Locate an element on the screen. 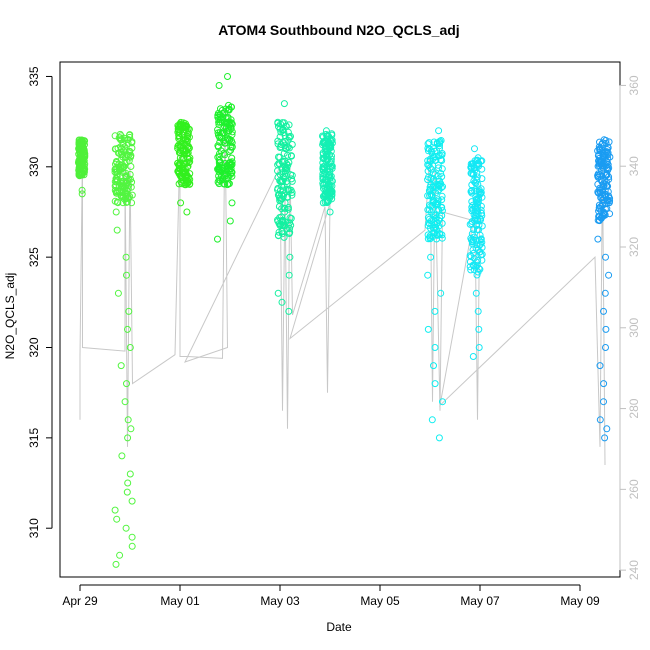 This screenshot has width=650, height=650. y-axis-label: N2O_QCLS_adj is located at coordinates (10, 316).